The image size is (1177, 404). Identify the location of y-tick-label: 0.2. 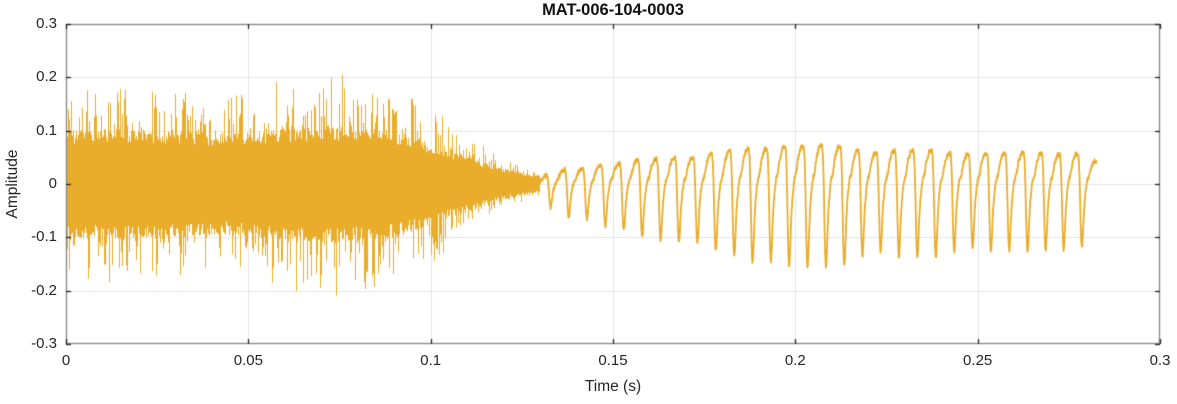
(46, 77).